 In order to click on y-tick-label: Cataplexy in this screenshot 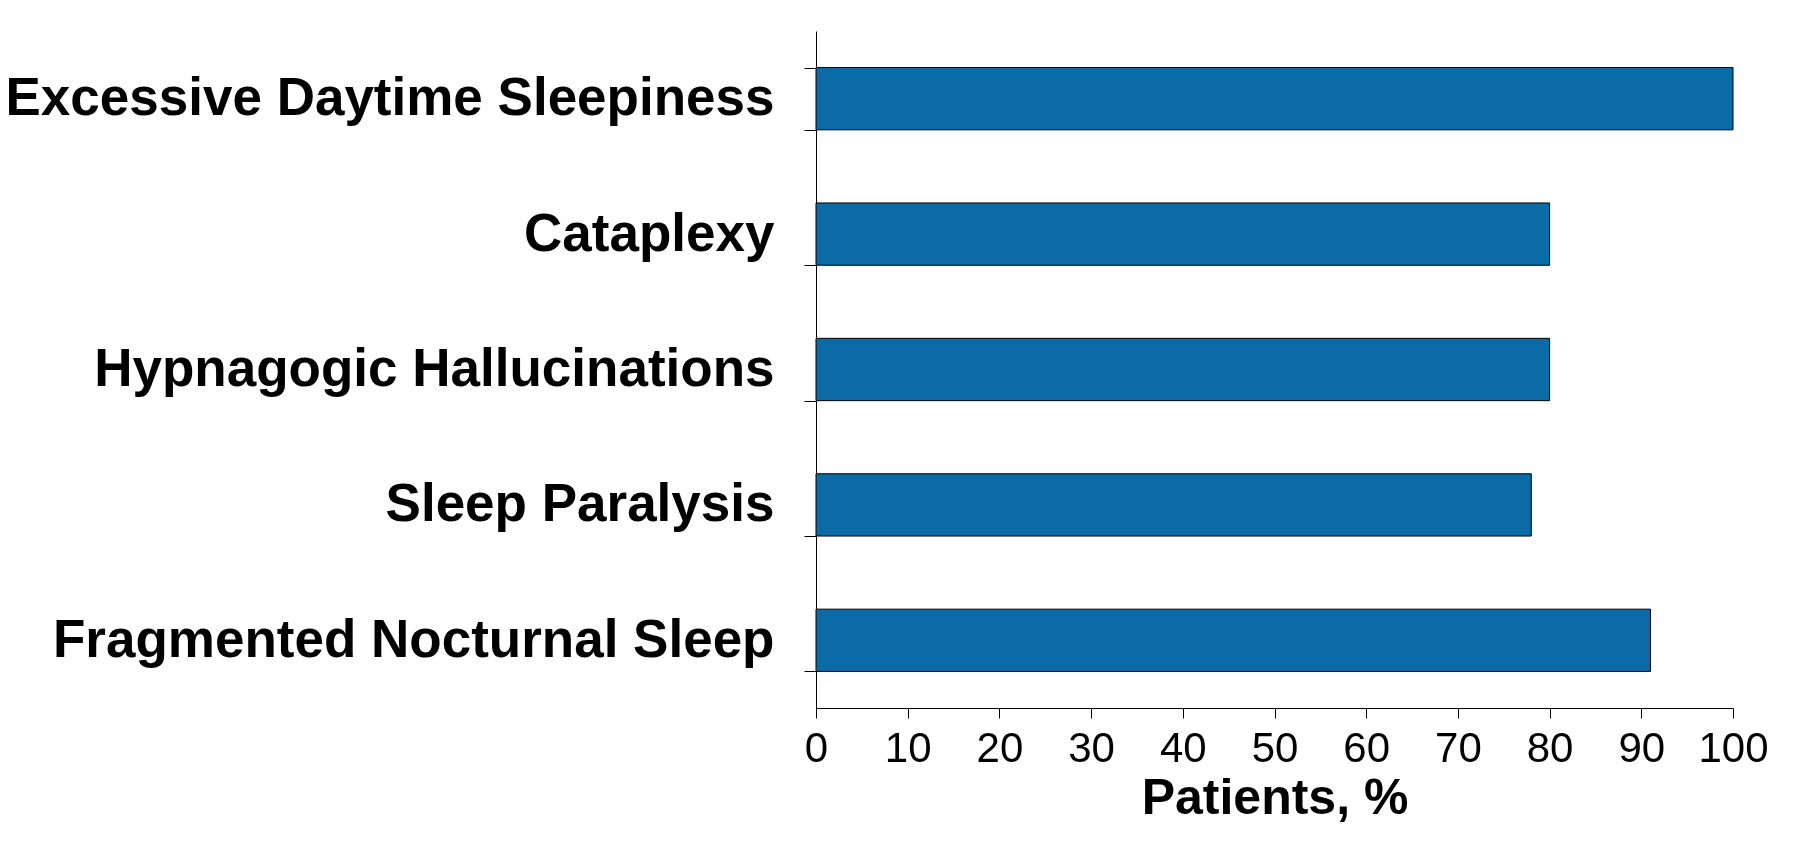, I will do `click(650, 232)`.